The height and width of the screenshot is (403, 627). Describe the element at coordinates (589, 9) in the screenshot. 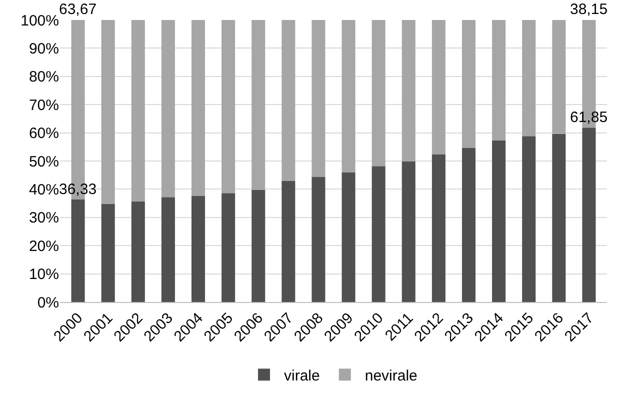

I see `data-label: 38,15` at that location.